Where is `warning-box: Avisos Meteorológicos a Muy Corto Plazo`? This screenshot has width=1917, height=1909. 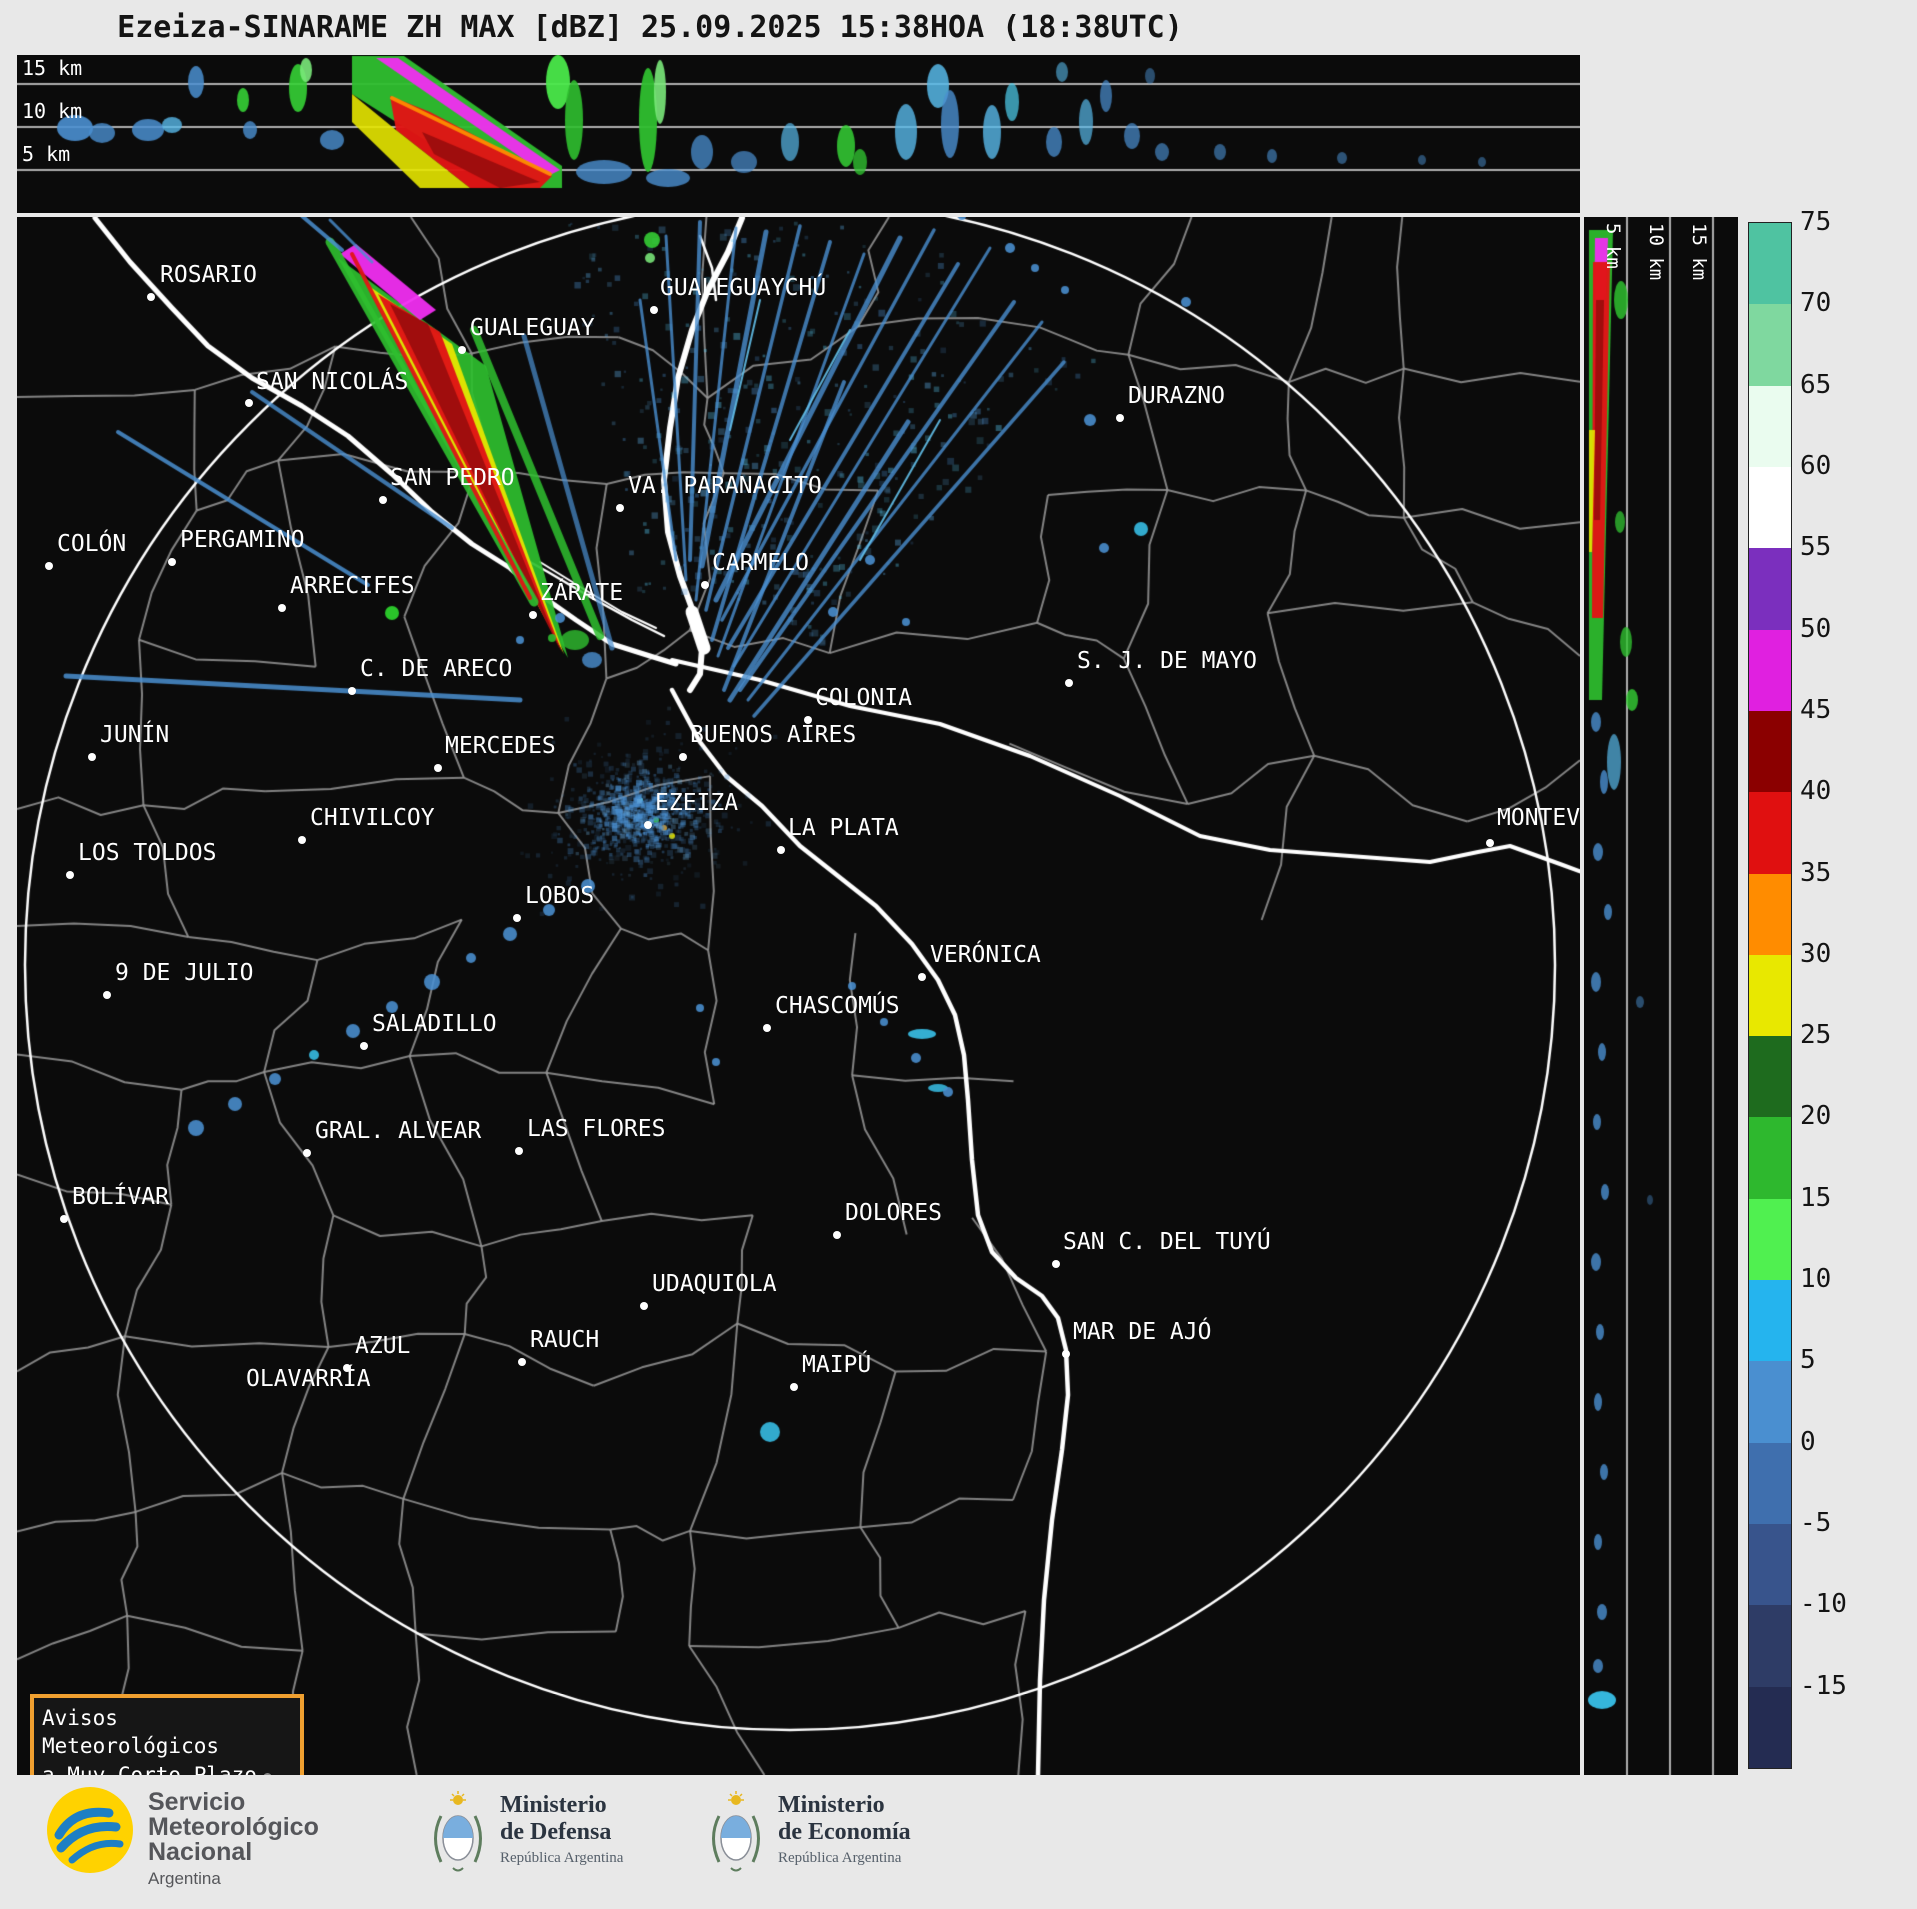 warning-box: Avisos Meteorológicos a Muy Corto Plazo is located at coordinates (167, 1734).